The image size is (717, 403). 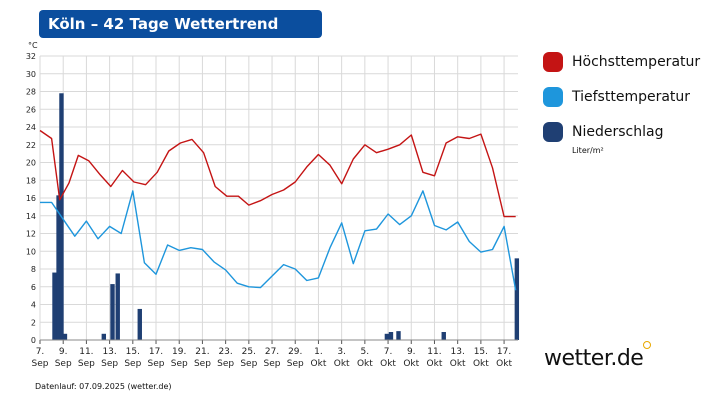 I want to click on legend-item-precip: Niederschlag Liter/m², so click(x=628, y=139).